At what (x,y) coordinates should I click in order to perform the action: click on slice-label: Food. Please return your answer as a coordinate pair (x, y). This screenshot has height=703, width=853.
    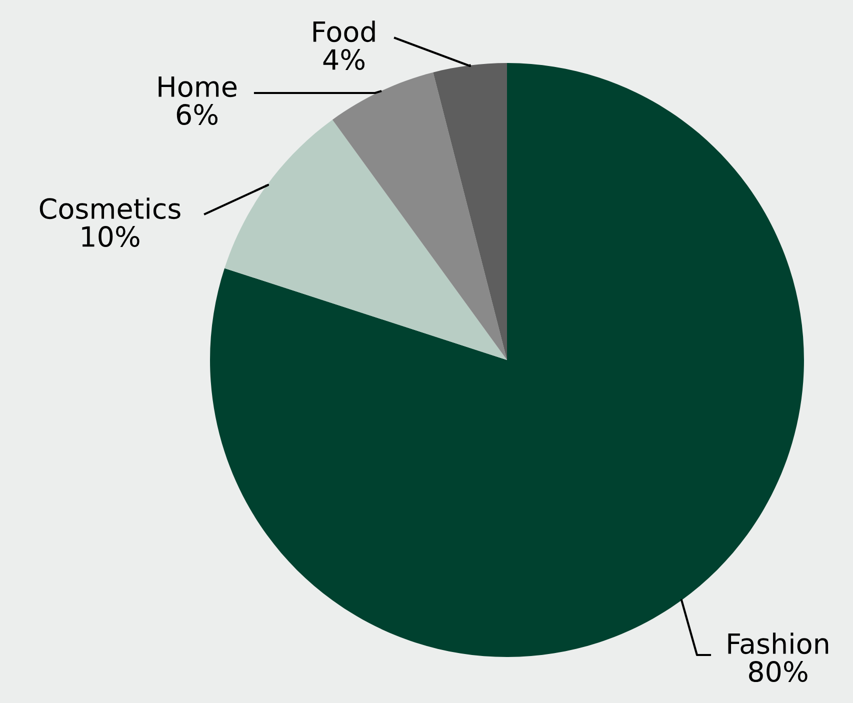
    Looking at the image, I should click on (344, 31).